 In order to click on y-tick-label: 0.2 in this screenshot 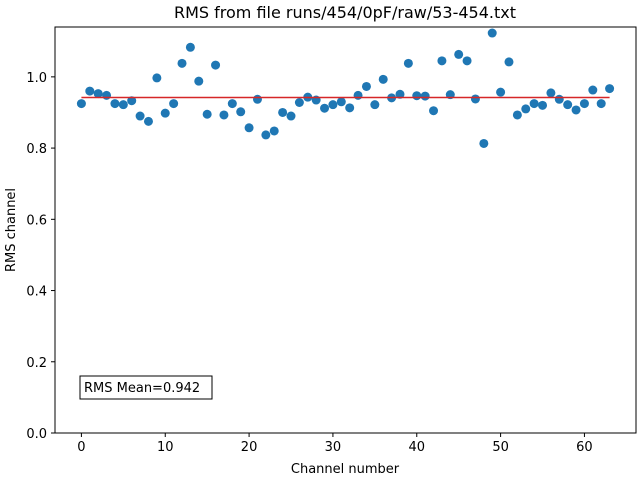, I will do `click(36, 363)`.